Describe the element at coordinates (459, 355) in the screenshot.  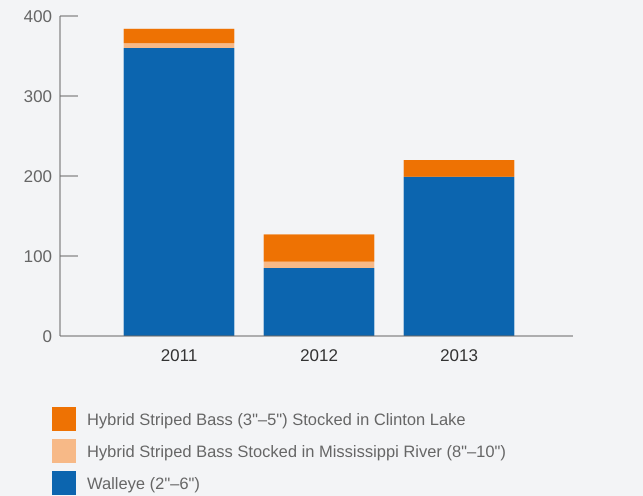
I see `x-tick-label: 2013` at that location.